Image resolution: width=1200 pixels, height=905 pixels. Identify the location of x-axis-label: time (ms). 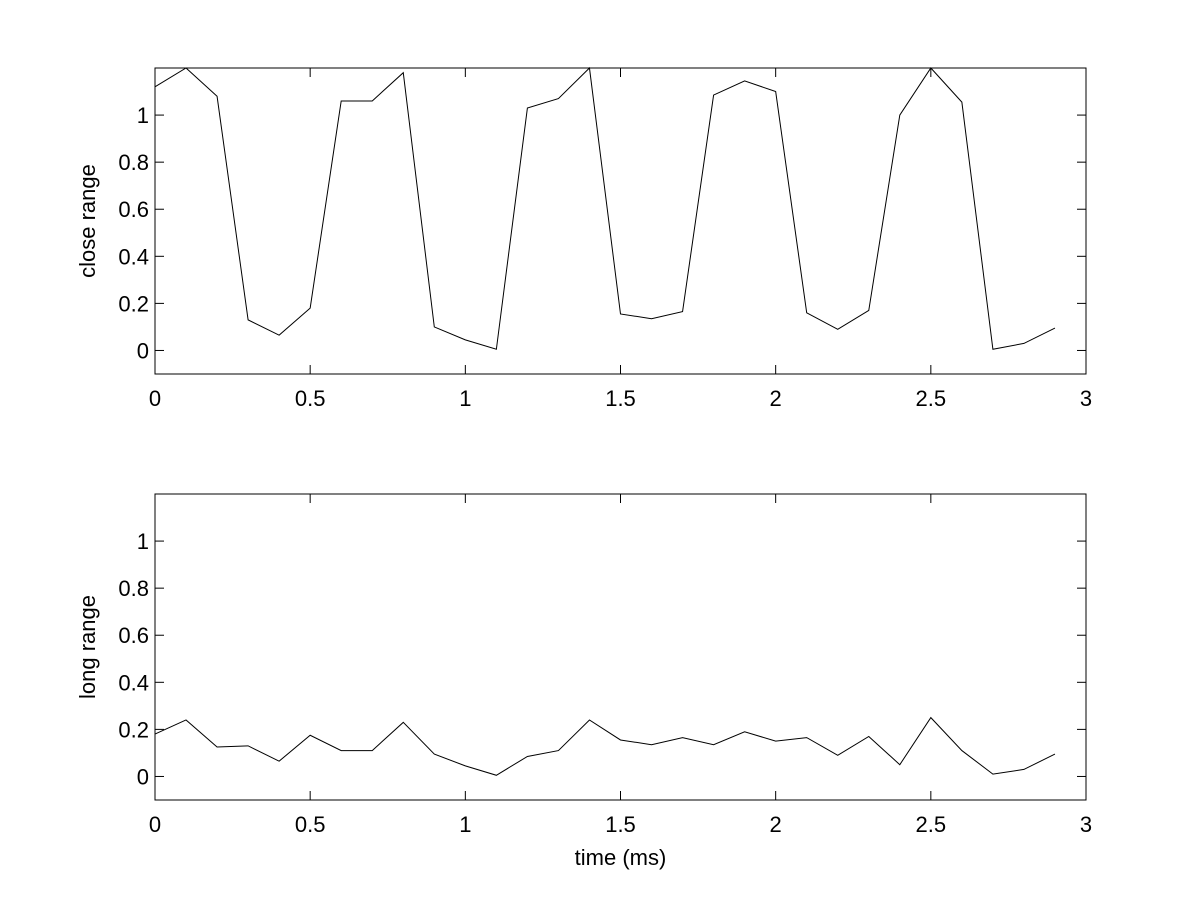
(621, 857).